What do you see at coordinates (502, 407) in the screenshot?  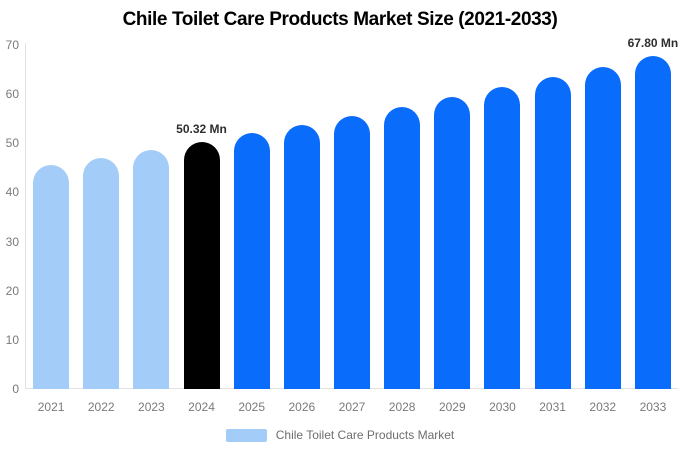 I see `x-tick-label-2030: 2030` at bounding box center [502, 407].